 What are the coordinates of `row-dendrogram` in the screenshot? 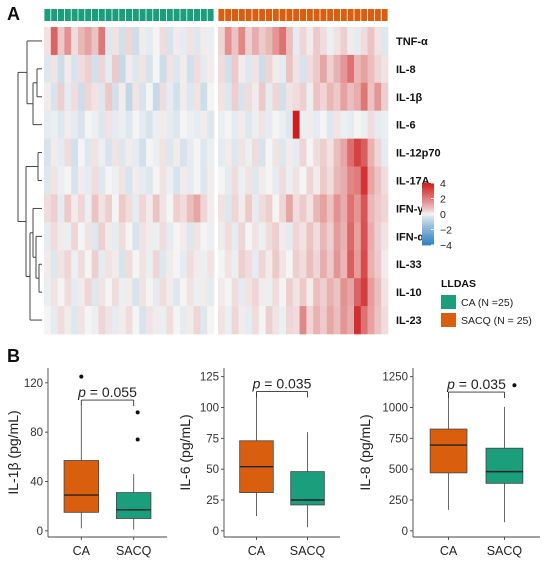 It's located at (29, 180).